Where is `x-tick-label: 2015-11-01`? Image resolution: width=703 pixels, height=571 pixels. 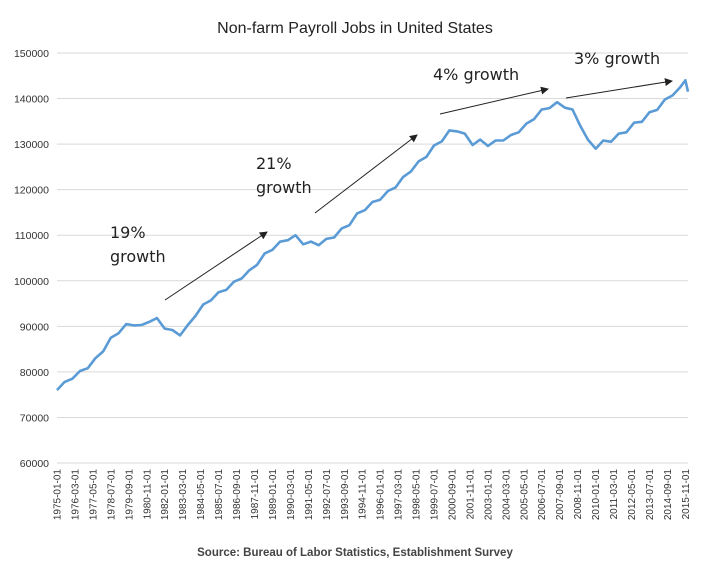
x-tick-label: 2015-11-01 is located at coordinates (686, 494).